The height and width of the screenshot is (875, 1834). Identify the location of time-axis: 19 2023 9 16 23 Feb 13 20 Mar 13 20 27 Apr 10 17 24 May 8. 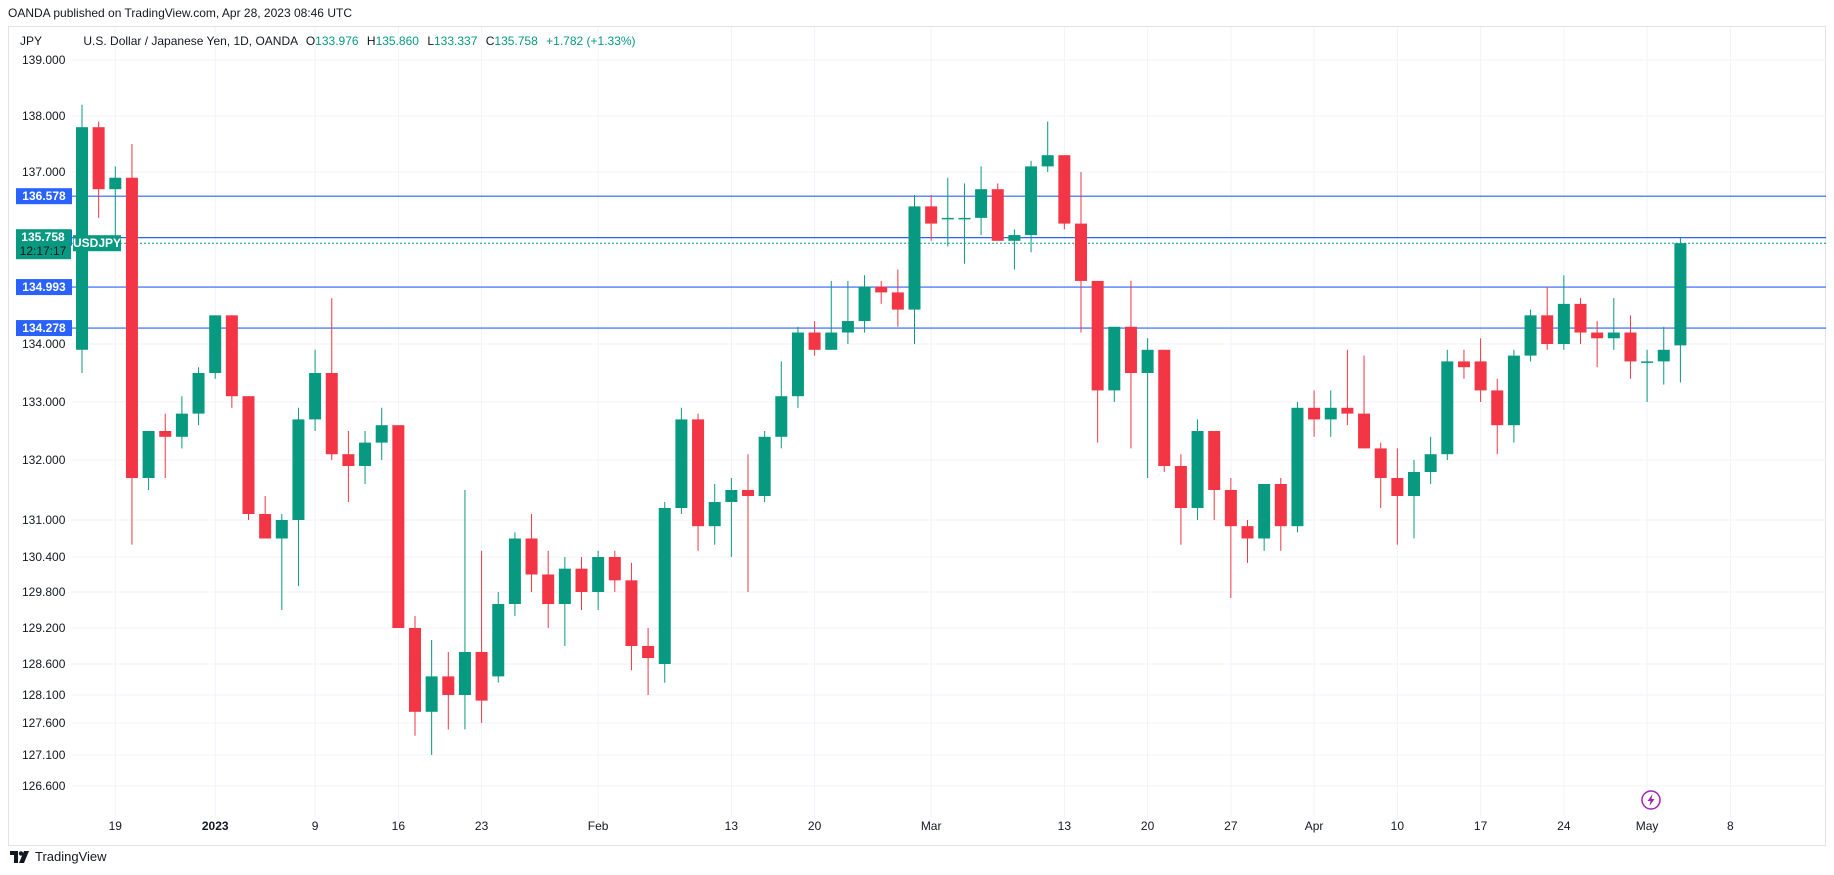
(921, 826).